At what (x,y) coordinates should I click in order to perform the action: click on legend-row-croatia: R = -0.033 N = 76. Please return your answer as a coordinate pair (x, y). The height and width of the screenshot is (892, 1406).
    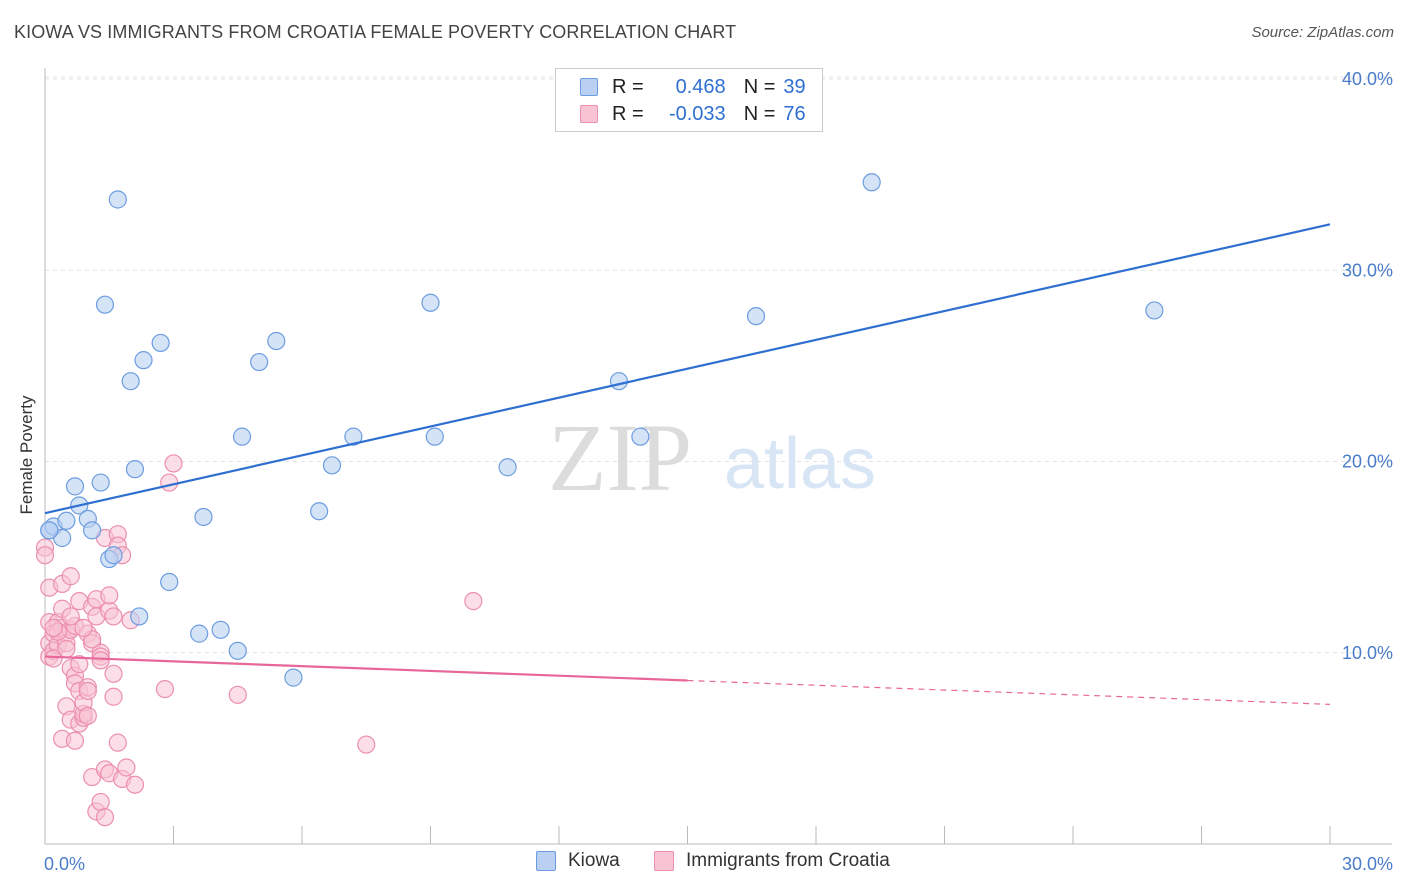
    Looking at the image, I should click on (693, 114).